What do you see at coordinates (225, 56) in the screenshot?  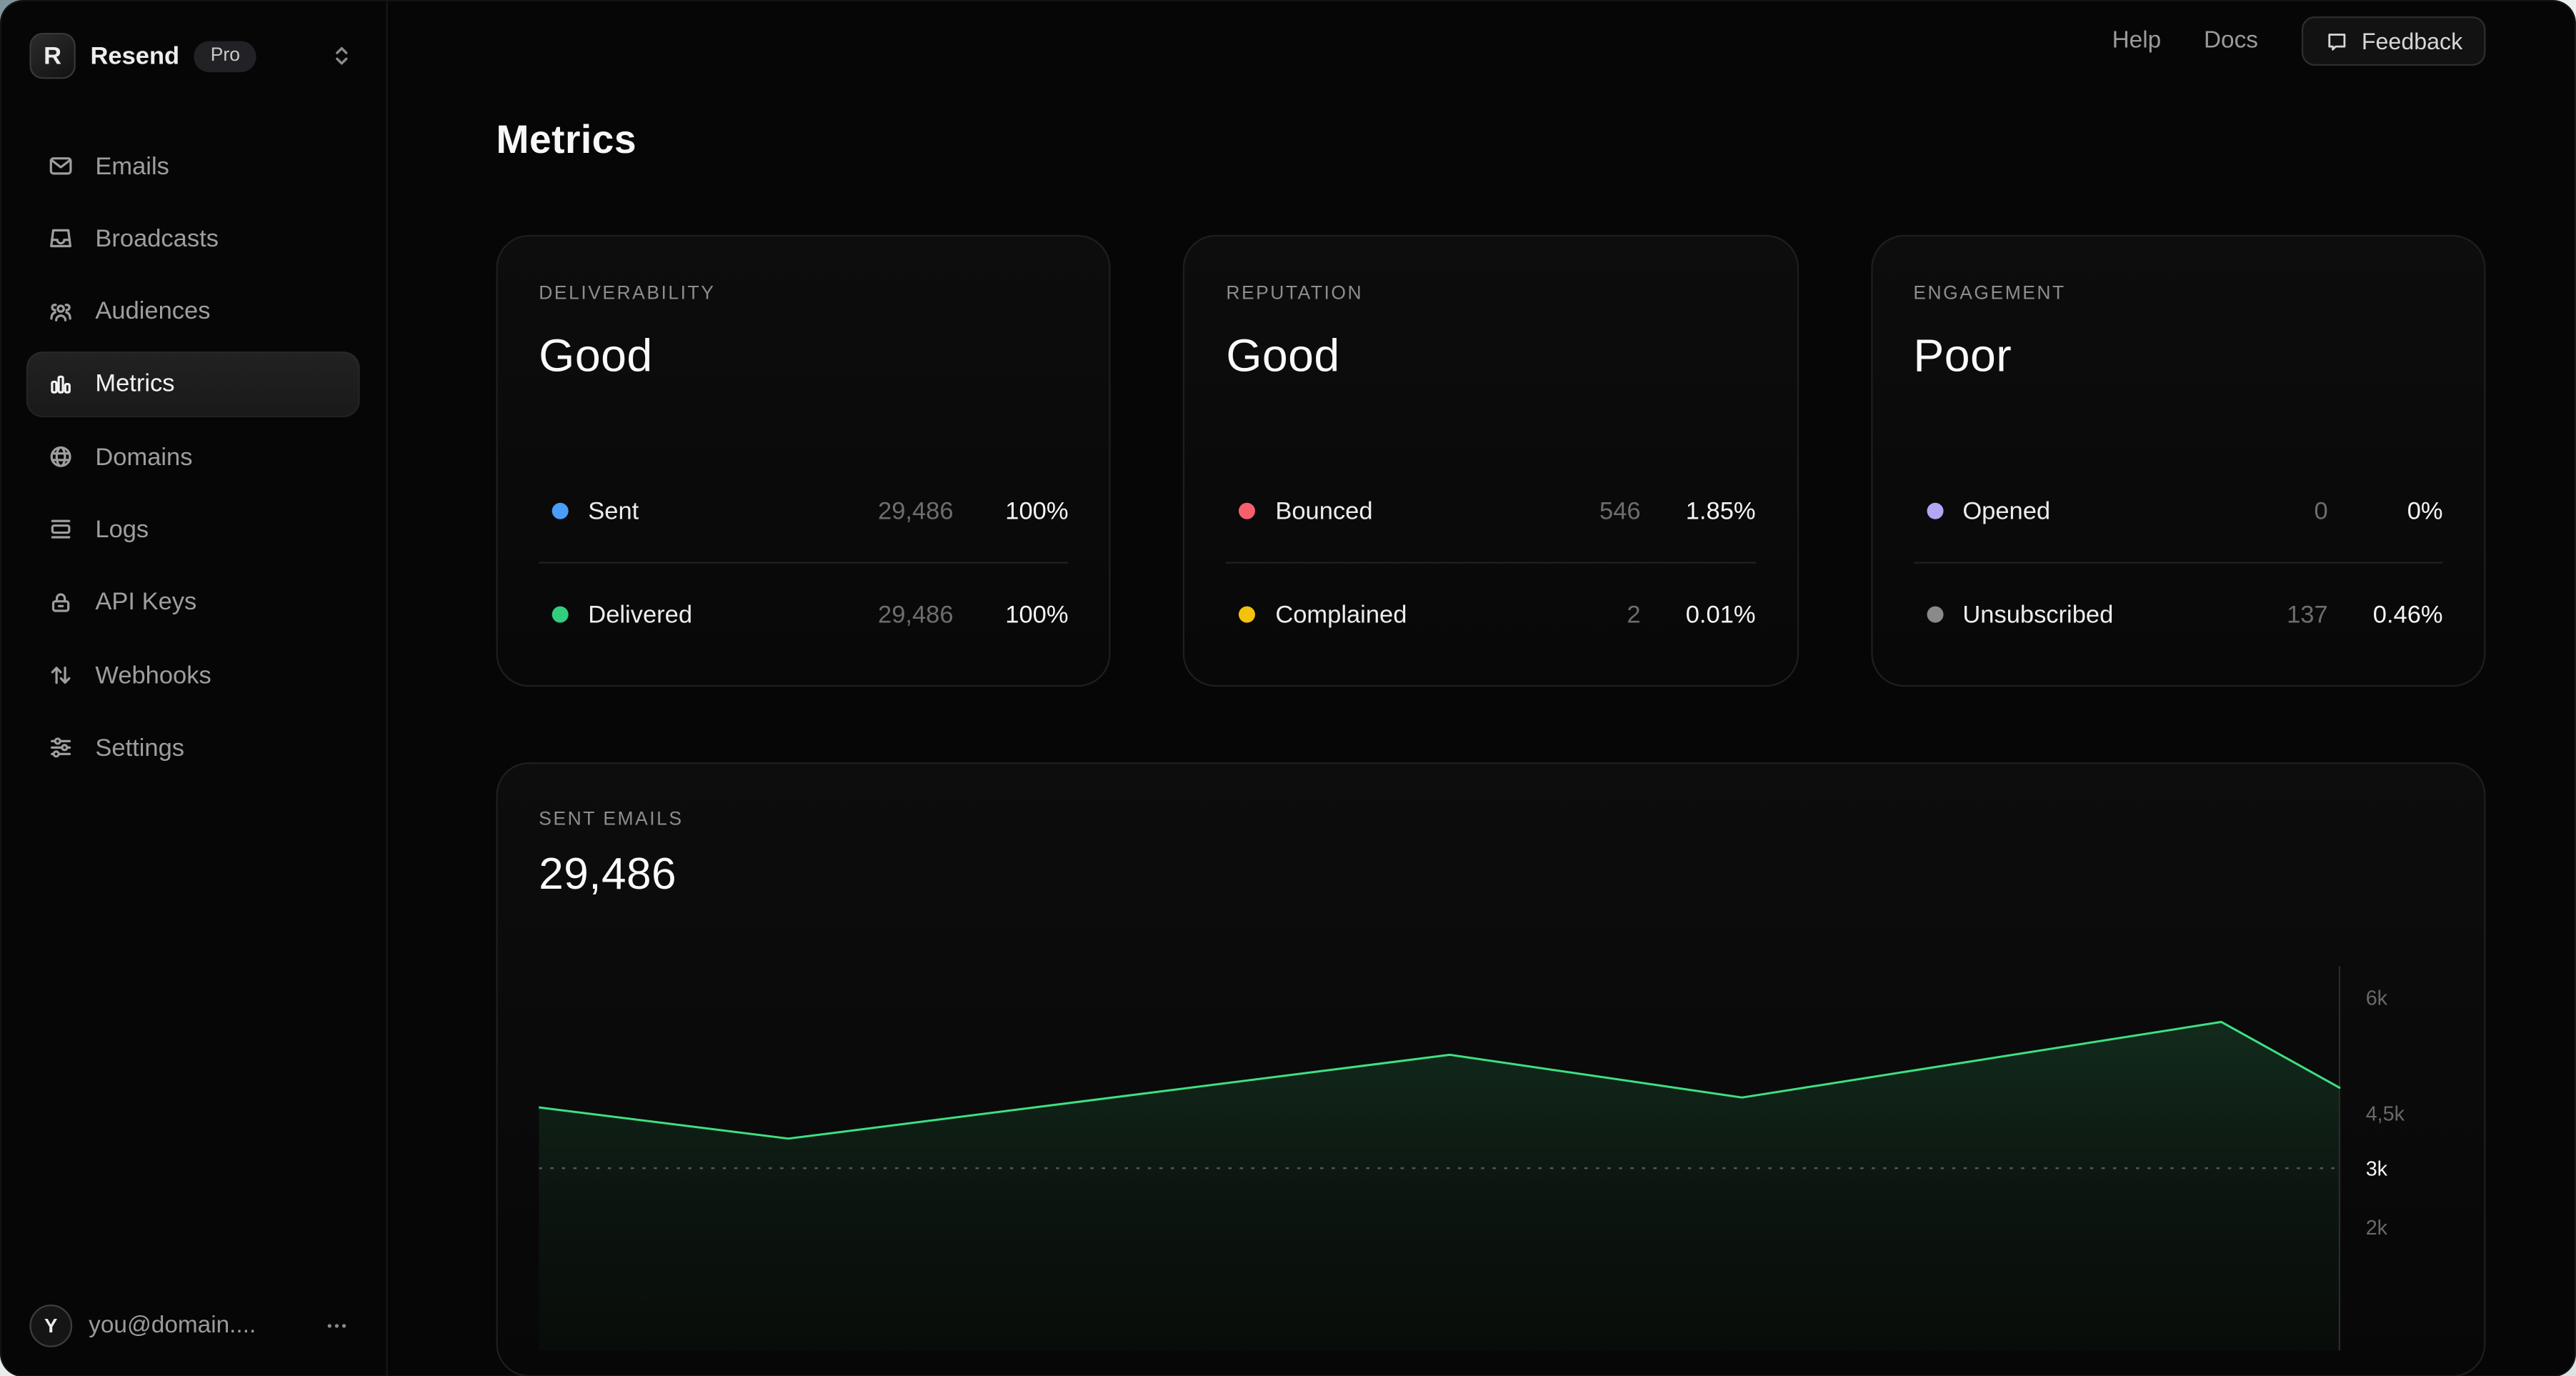 I see `plan-badge: Pro` at bounding box center [225, 56].